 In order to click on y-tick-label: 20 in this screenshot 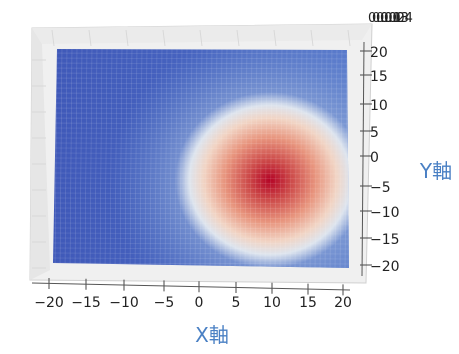, I will do `click(379, 53)`.